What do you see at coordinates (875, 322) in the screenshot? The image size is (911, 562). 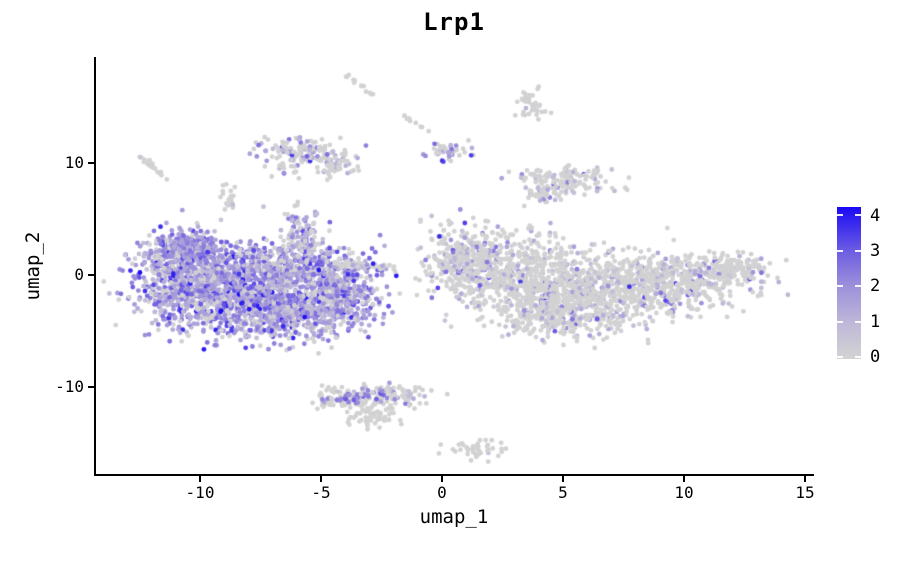 I see `colorbar-label: 1` at bounding box center [875, 322].